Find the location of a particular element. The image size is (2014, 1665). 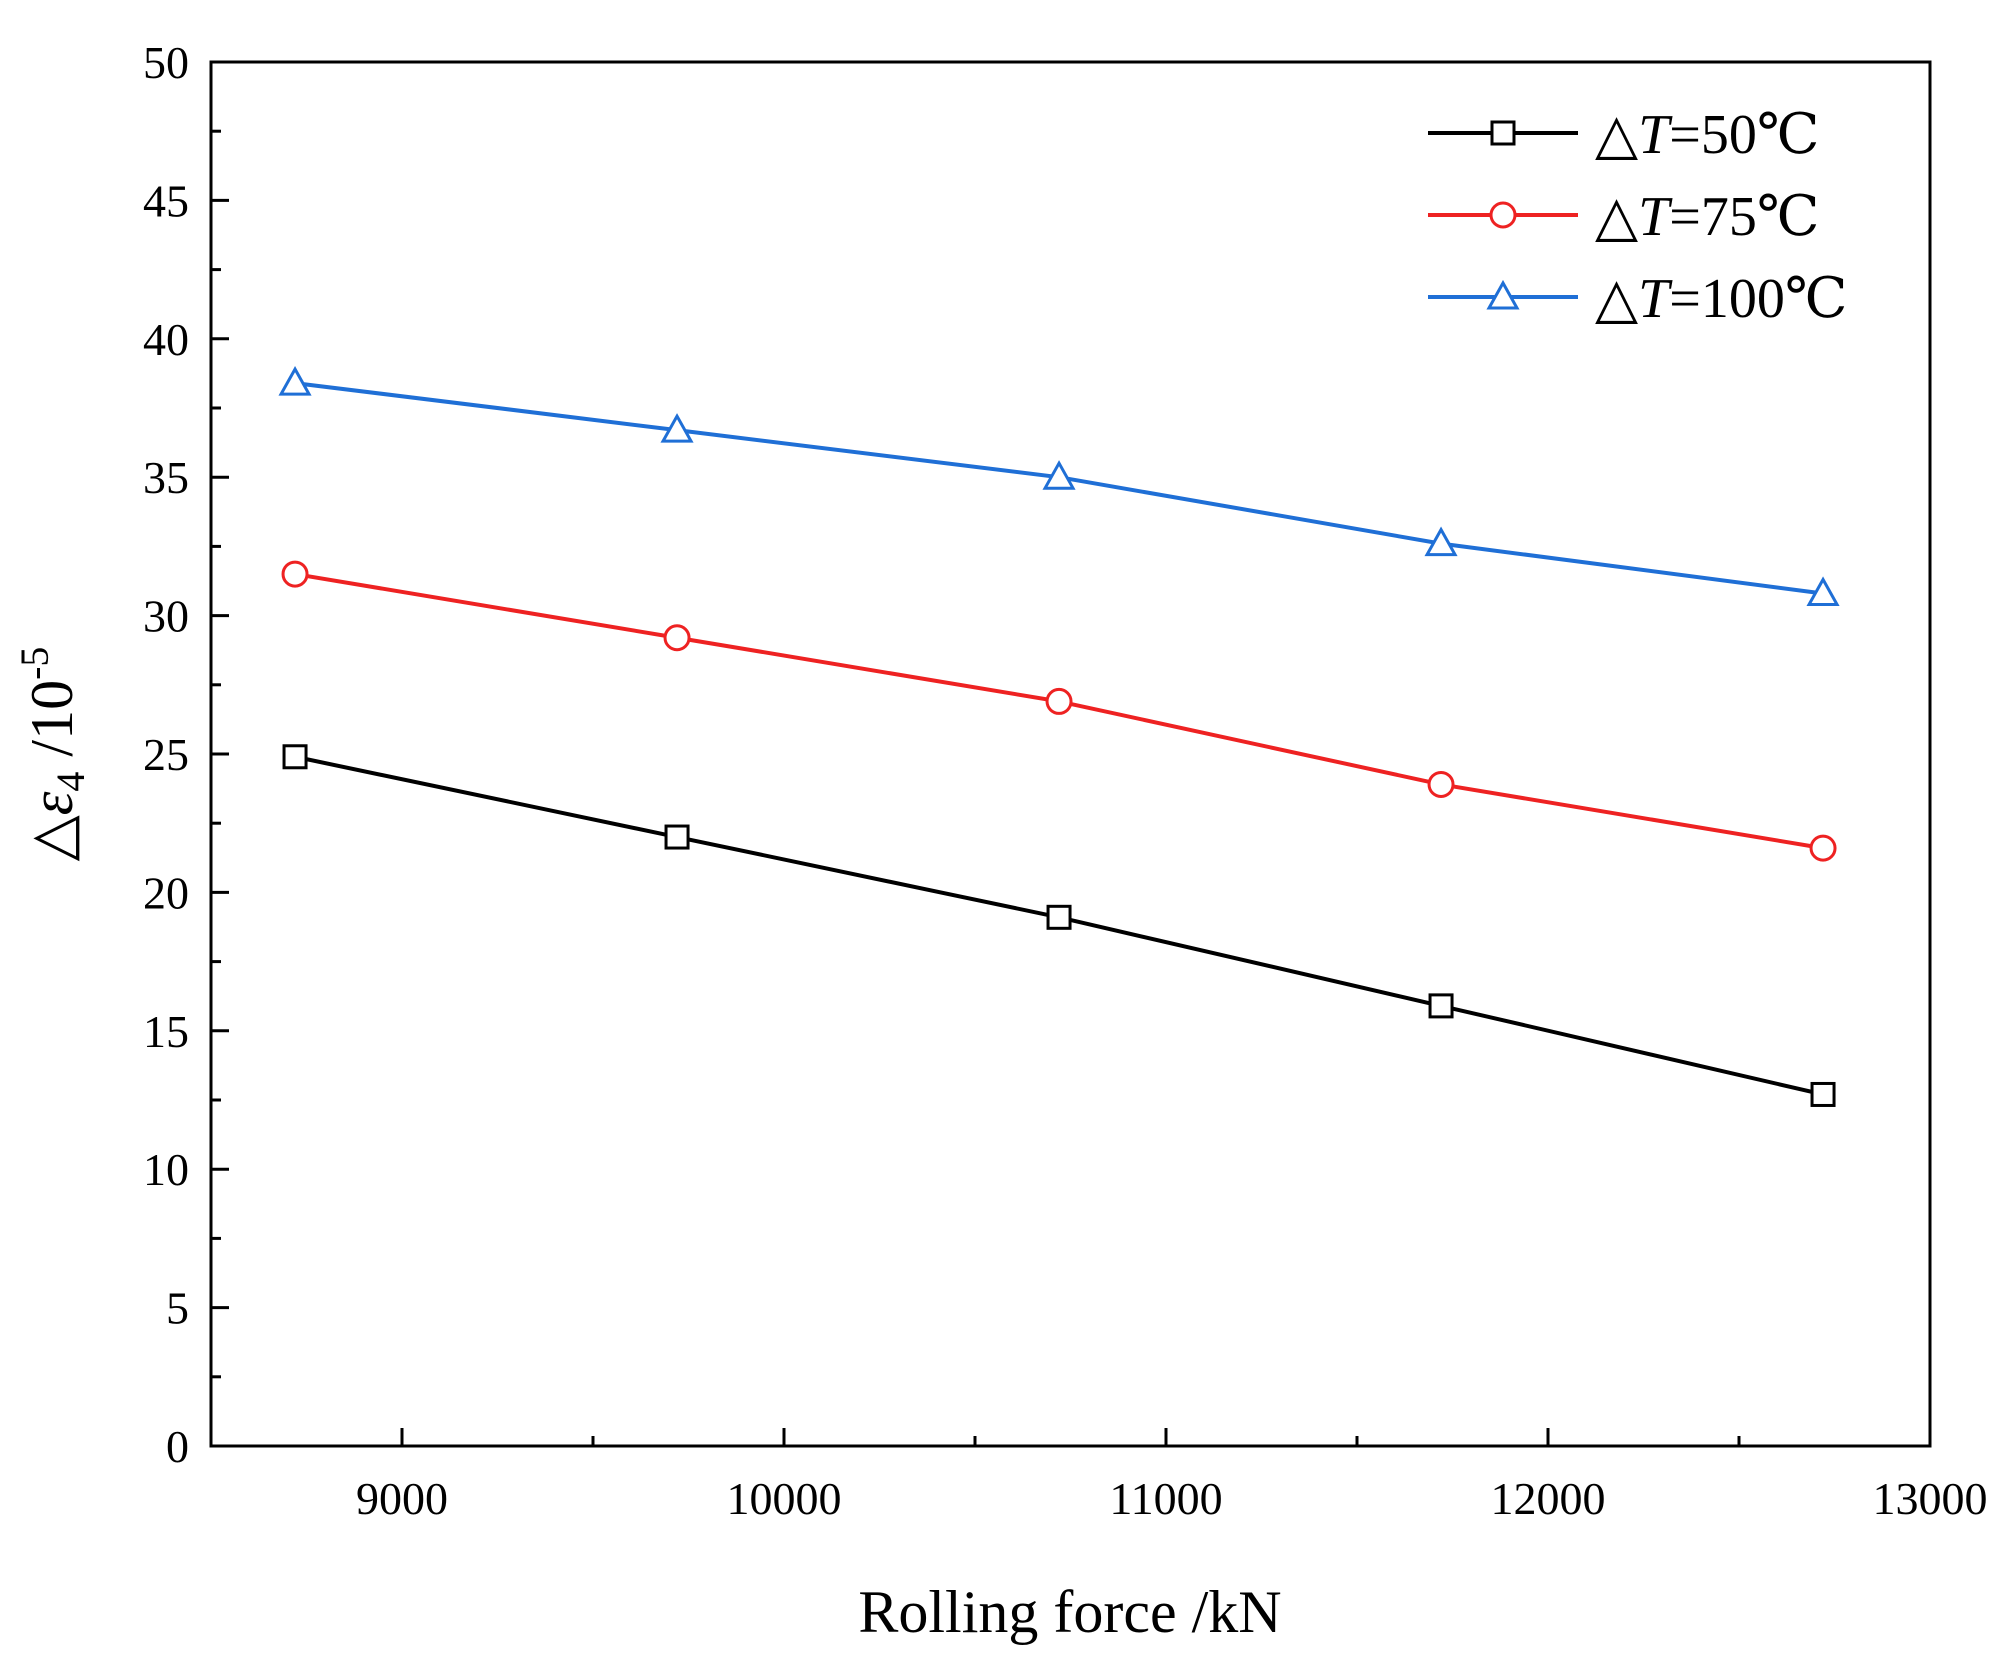

y-axis-title-subscript: 4 is located at coordinates (70, 782).